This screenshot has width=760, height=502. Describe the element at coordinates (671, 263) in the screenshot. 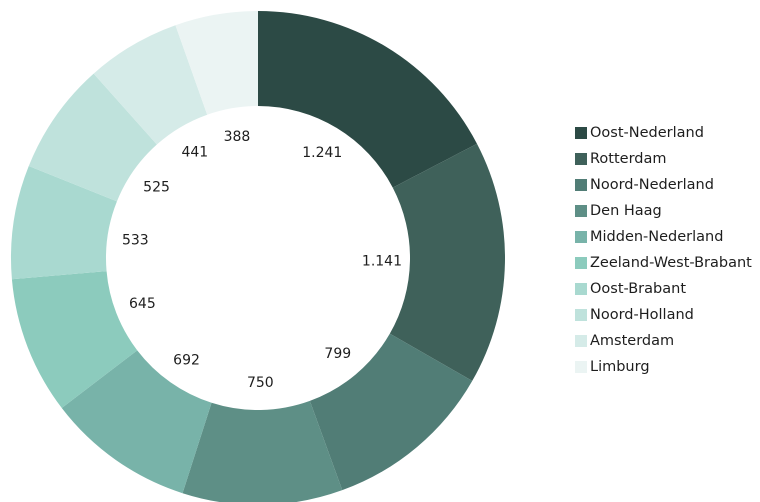

I see `legend-label: Zeeland-West-Brabant` at that location.